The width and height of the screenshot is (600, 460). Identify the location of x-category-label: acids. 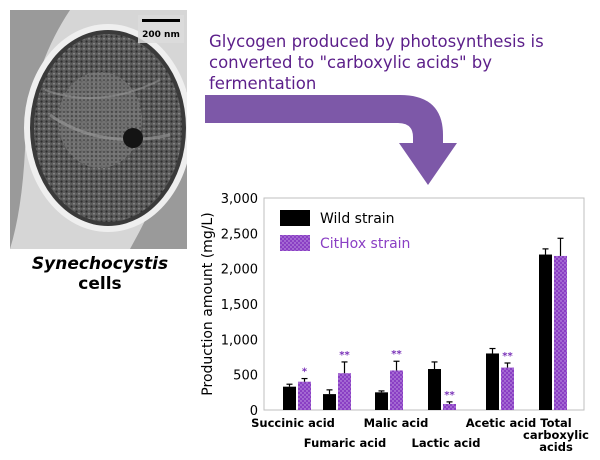
(556, 447).